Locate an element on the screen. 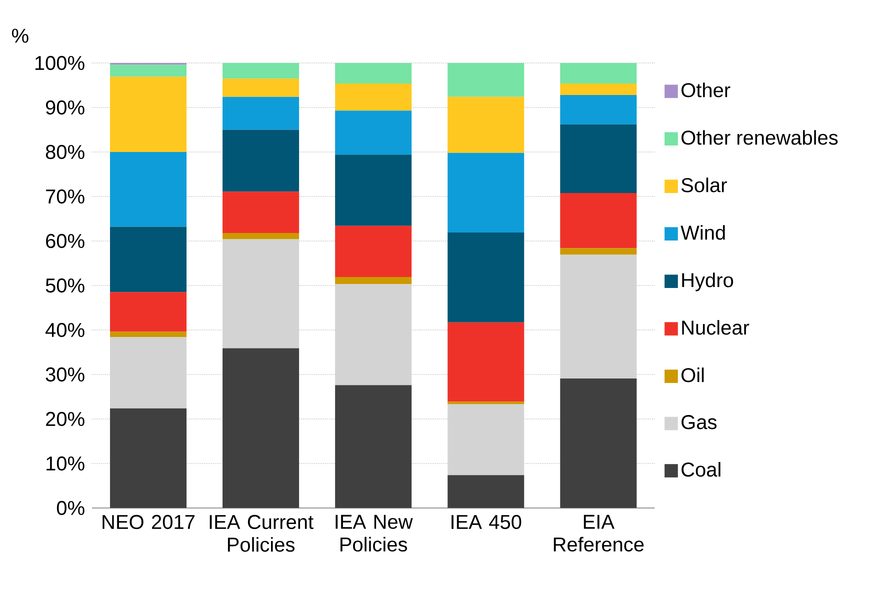 This screenshot has height=600, width=873. y-tick-label: 30% is located at coordinates (65, 374).